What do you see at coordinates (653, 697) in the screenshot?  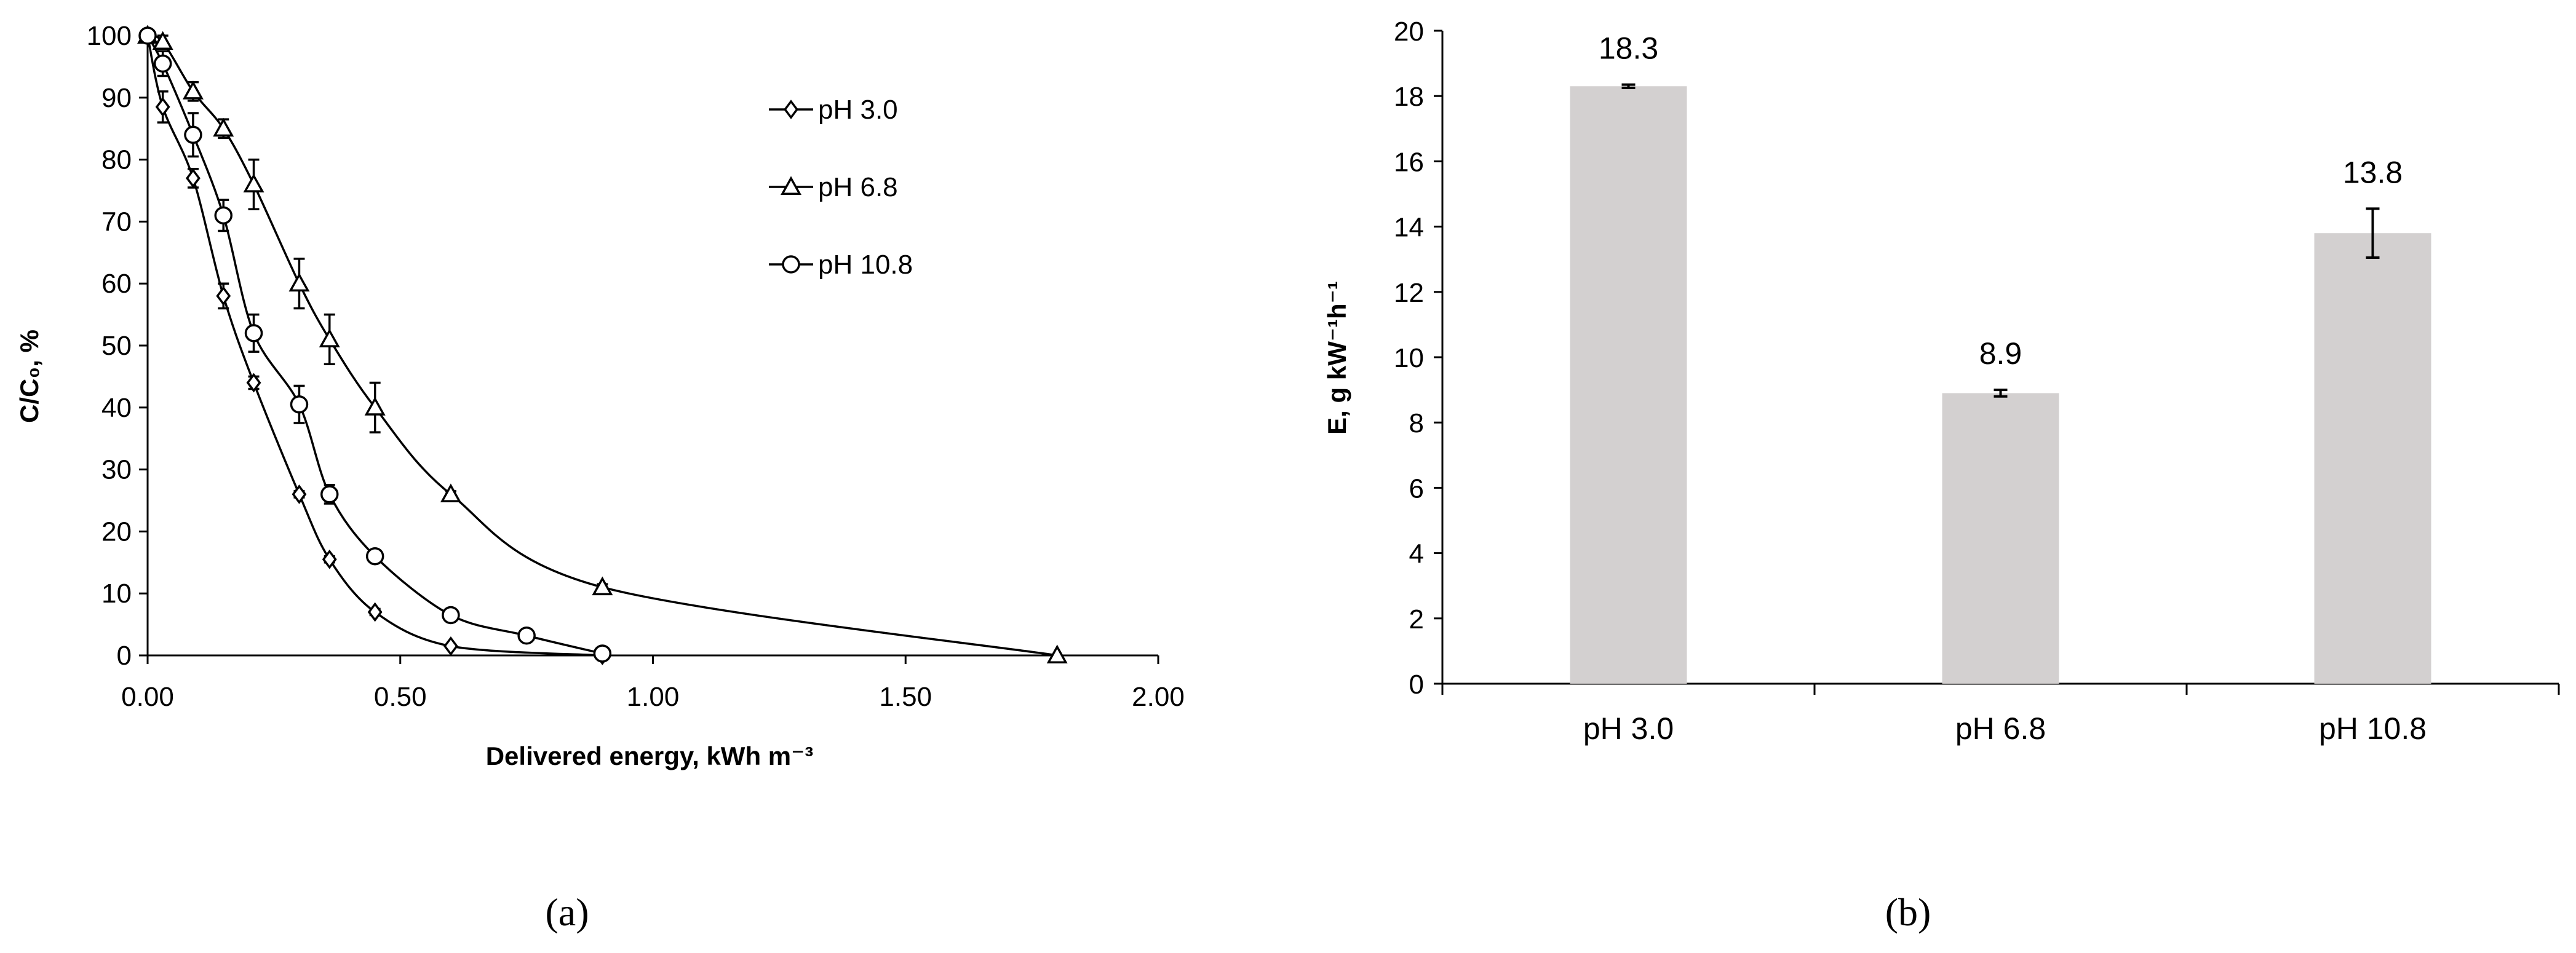 I see `x-tick-label-a: 1.00` at bounding box center [653, 697].